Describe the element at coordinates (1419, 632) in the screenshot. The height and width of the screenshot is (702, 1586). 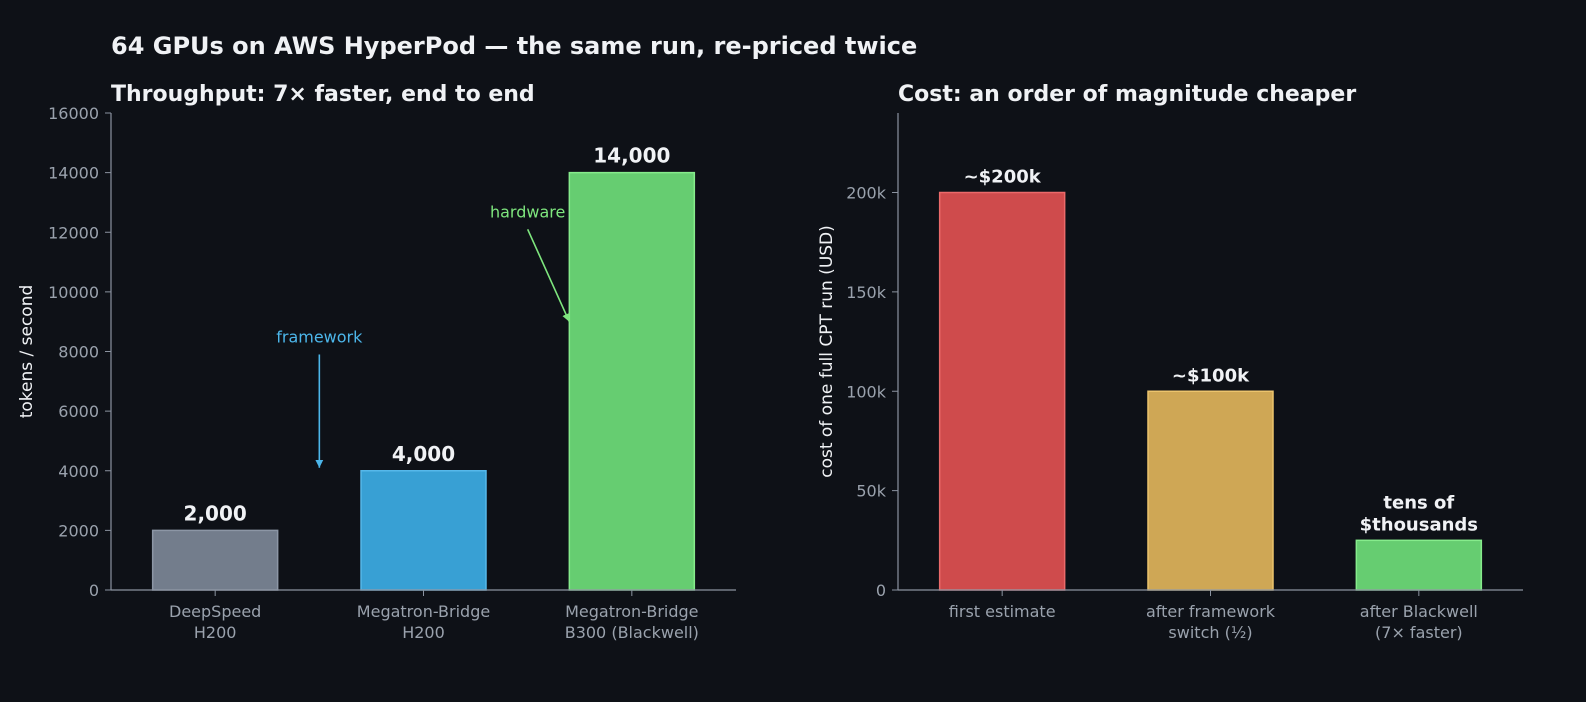
I see `cost-x-tick-label-3: (7× faster)` at that location.